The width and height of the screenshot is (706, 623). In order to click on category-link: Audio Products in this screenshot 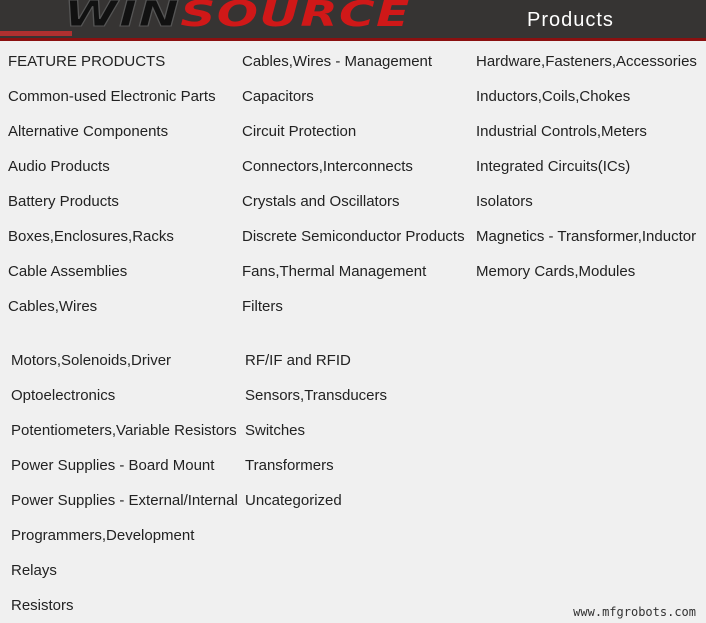, I will do `click(59, 166)`.